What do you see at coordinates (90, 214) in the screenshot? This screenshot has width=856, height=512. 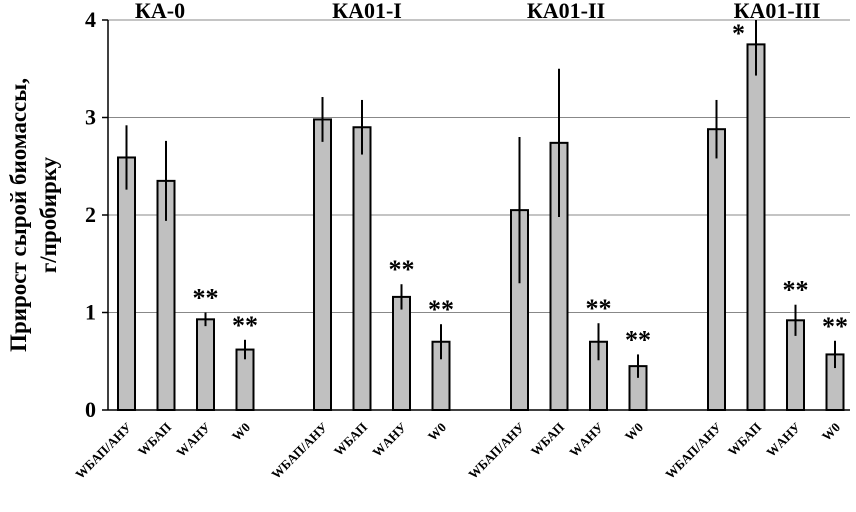 I see `y-tick-label: 2` at bounding box center [90, 214].